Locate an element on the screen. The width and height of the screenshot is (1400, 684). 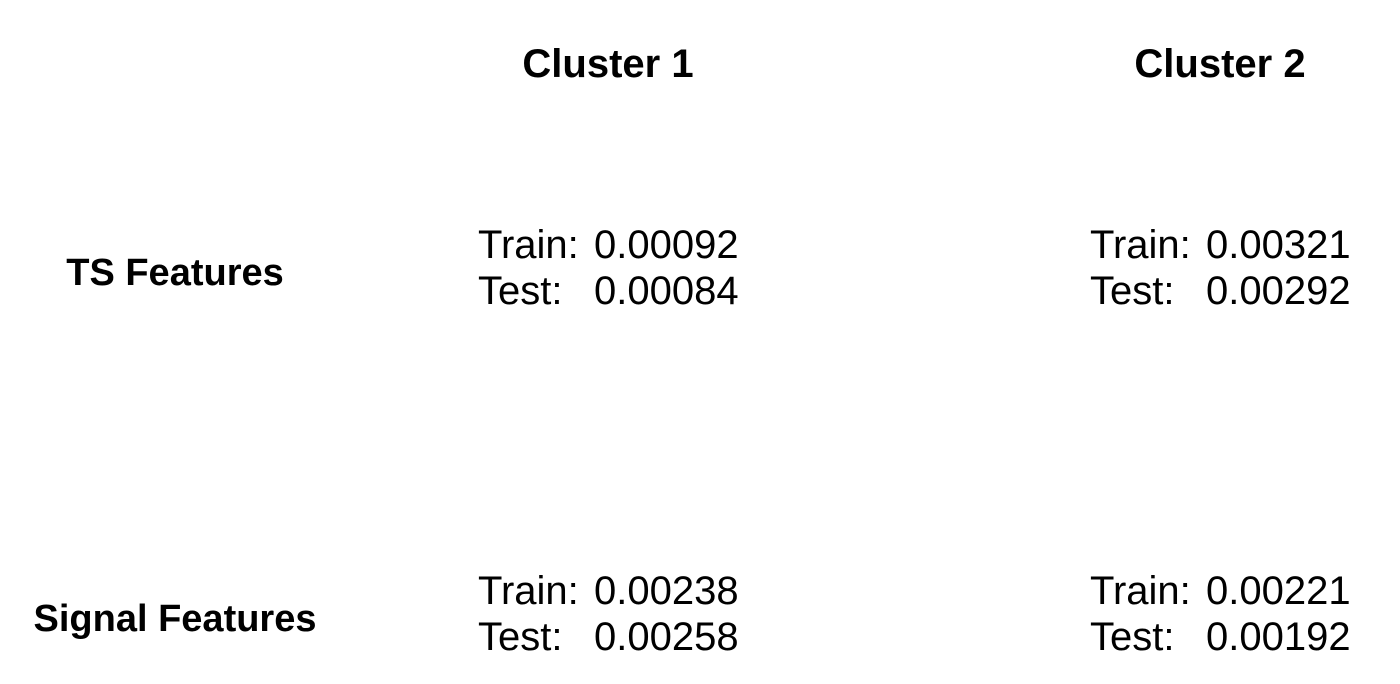
table-cell-signal-cluster-2: Train: 0.00221 Test: 0.00192 is located at coordinates (1220, 614).